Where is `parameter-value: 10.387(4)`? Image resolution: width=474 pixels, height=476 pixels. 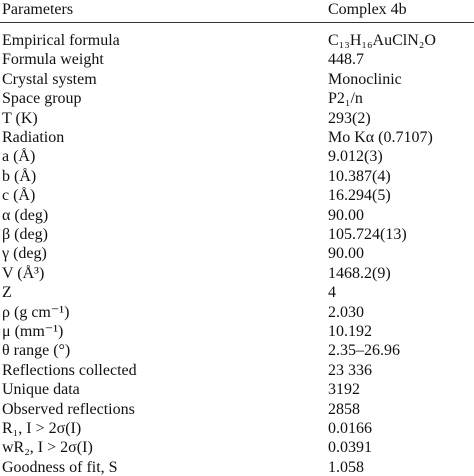
parameter-value: 10.387(4) is located at coordinates (359, 176).